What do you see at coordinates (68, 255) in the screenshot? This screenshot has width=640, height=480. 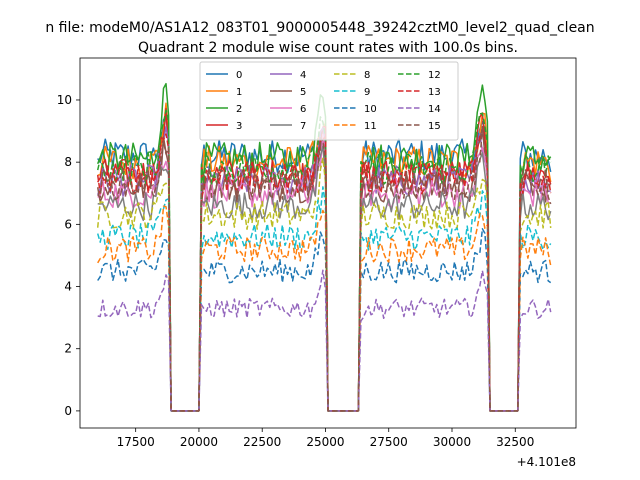 I see `y-axis: 0 2 4 6 8 10` at bounding box center [68, 255].